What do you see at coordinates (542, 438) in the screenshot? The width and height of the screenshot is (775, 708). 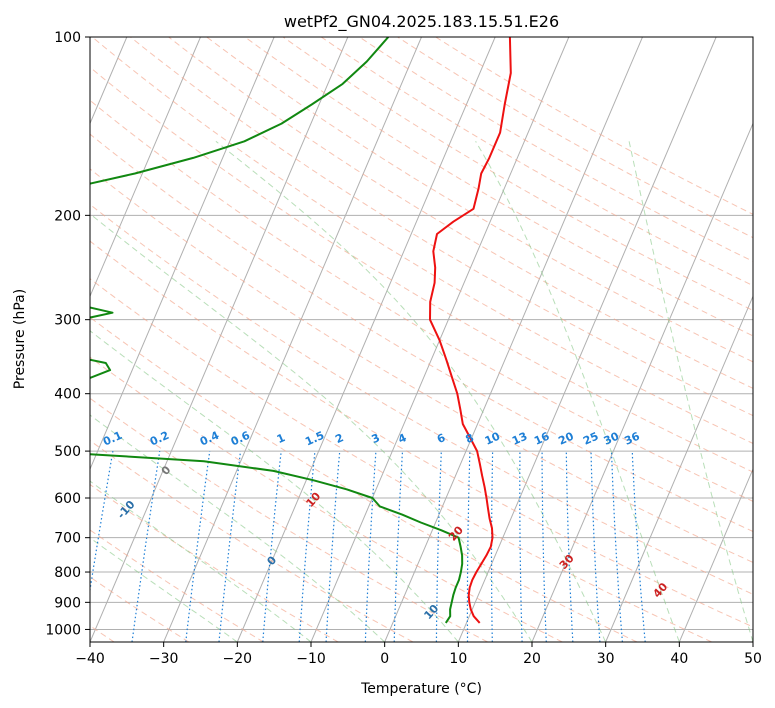 I see `mixing-ratio-label: 16` at bounding box center [542, 438].